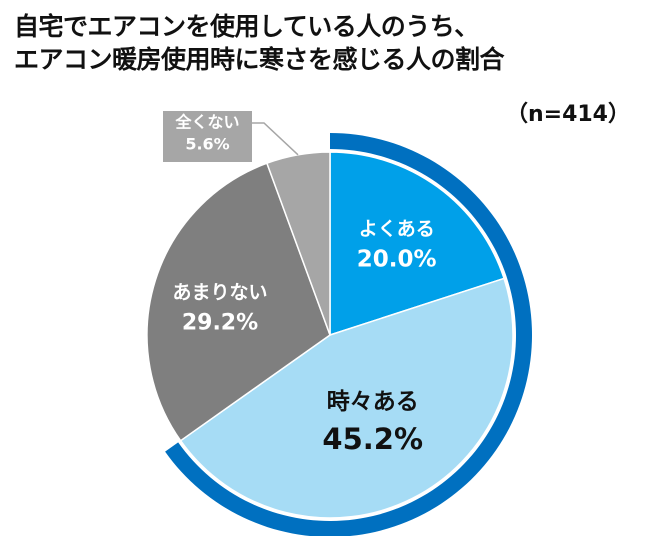  What do you see at coordinates (373, 402) in the screenshot?
I see `slice-label-2: 時々ある` at bounding box center [373, 402].